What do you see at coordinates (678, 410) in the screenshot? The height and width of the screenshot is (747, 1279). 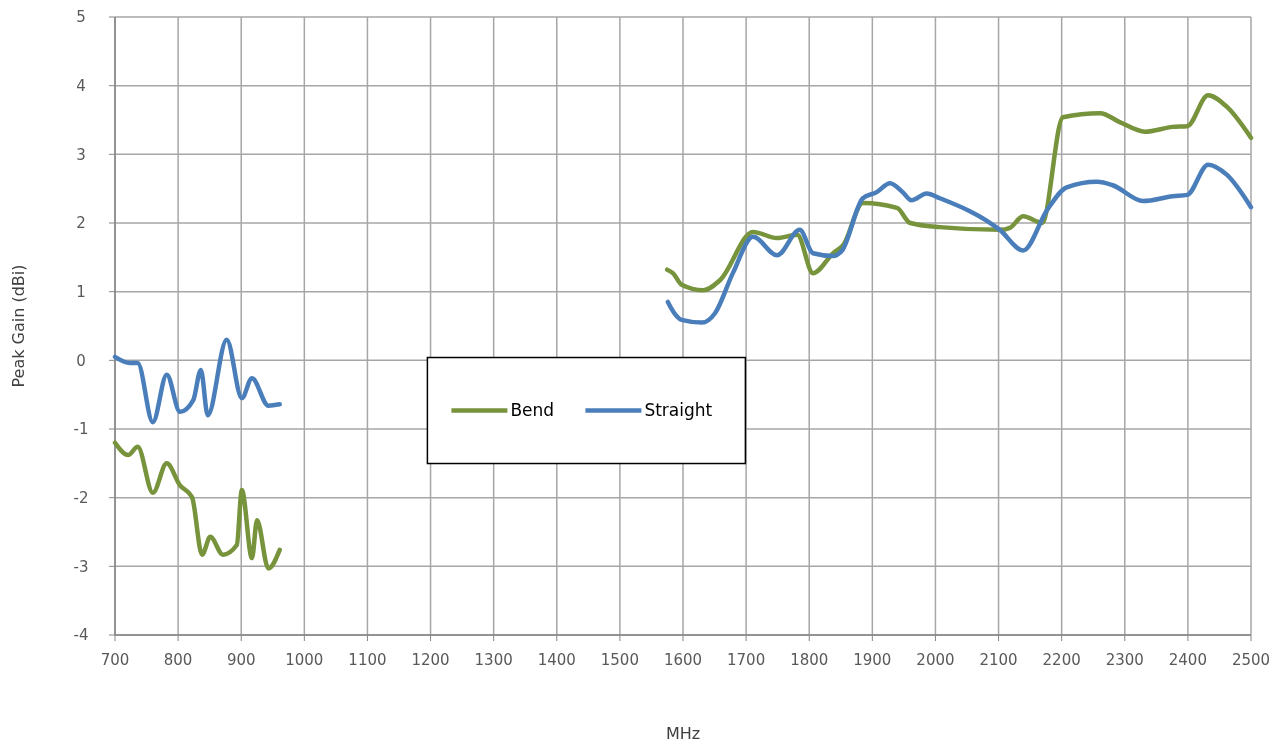 I see `legend-label: Straight` at bounding box center [678, 410].